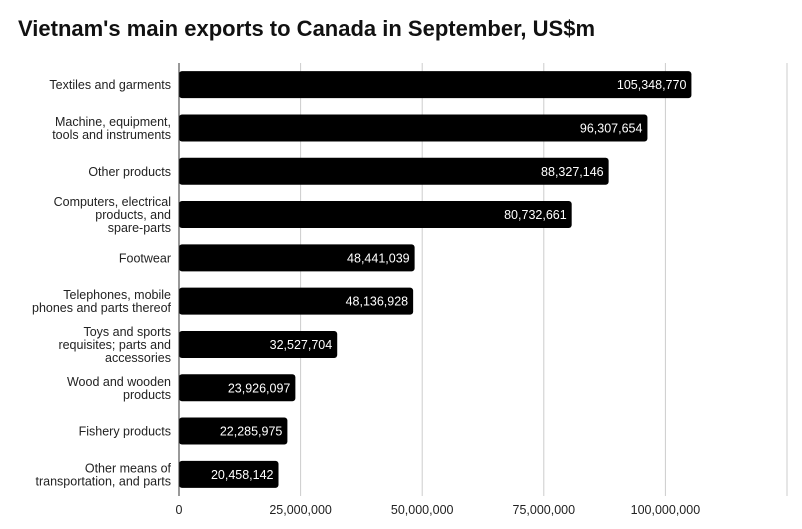  What do you see at coordinates (611, 128) in the screenshot?
I see `value-label: 96,307,654` at bounding box center [611, 128].